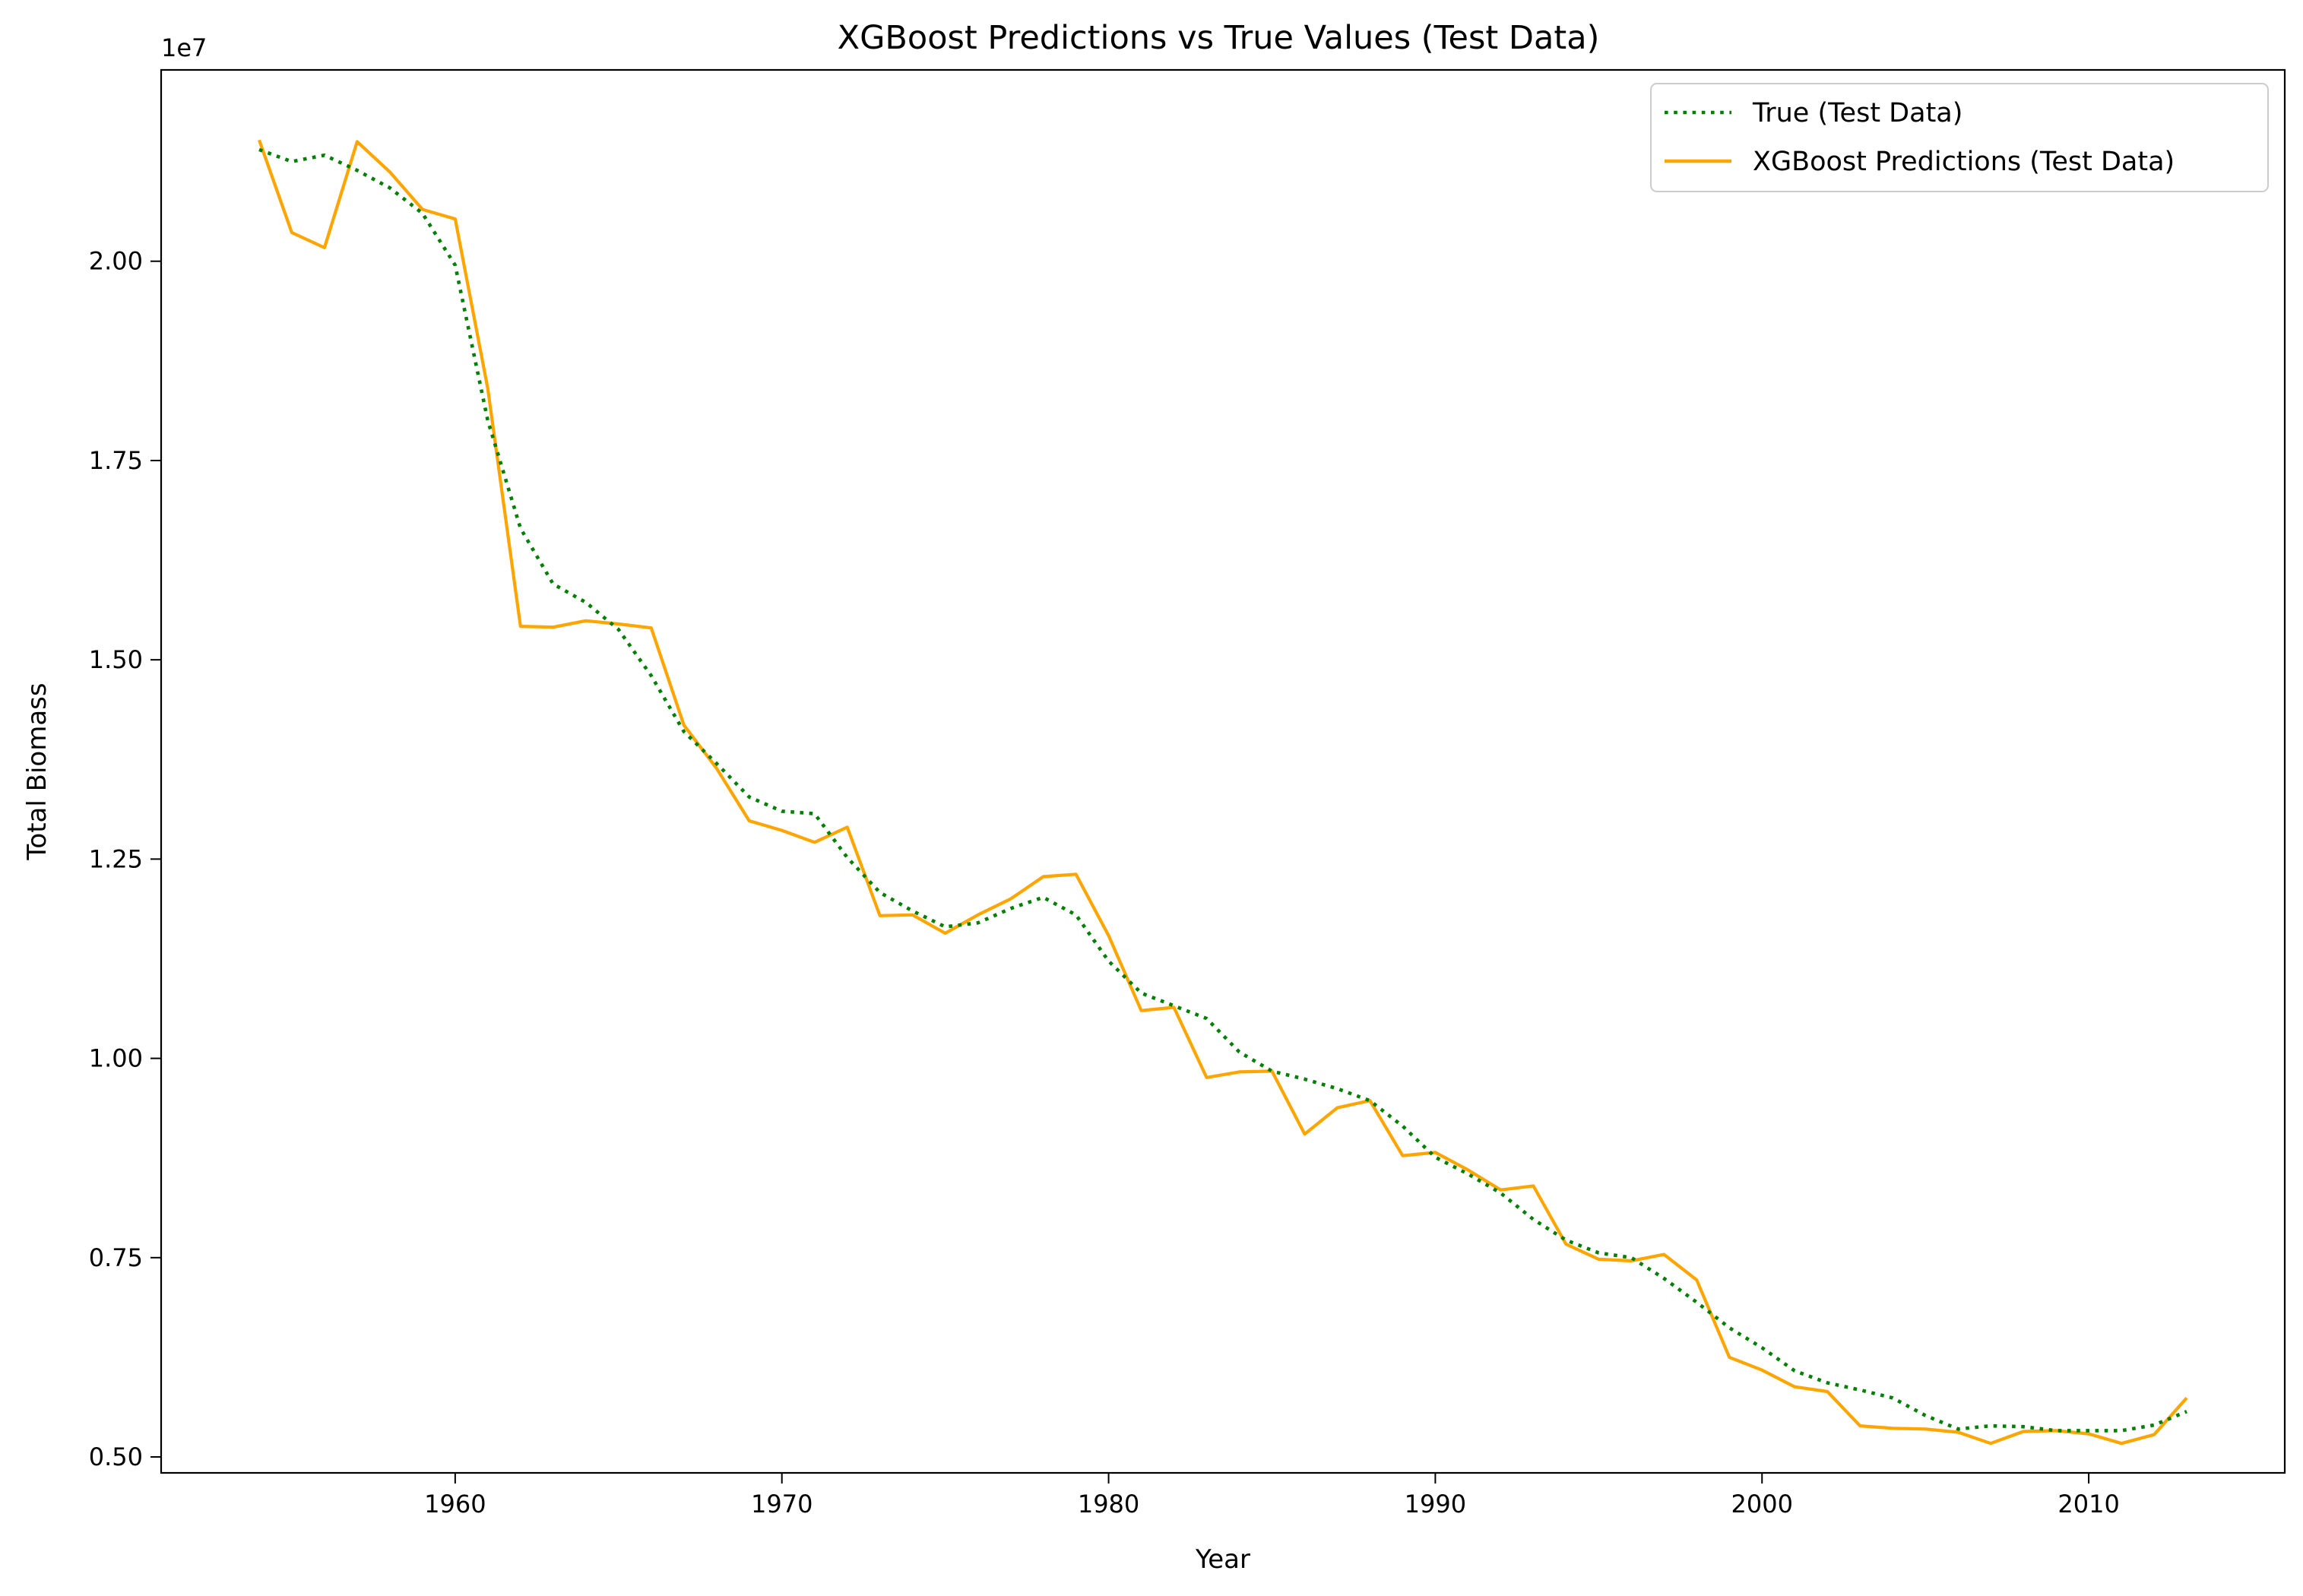 This screenshot has height=1596, width=2303. What do you see at coordinates (1222, 1559) in the screenshot?
I see `x-axis-label: Year` at bounding box center [1222, 1559].